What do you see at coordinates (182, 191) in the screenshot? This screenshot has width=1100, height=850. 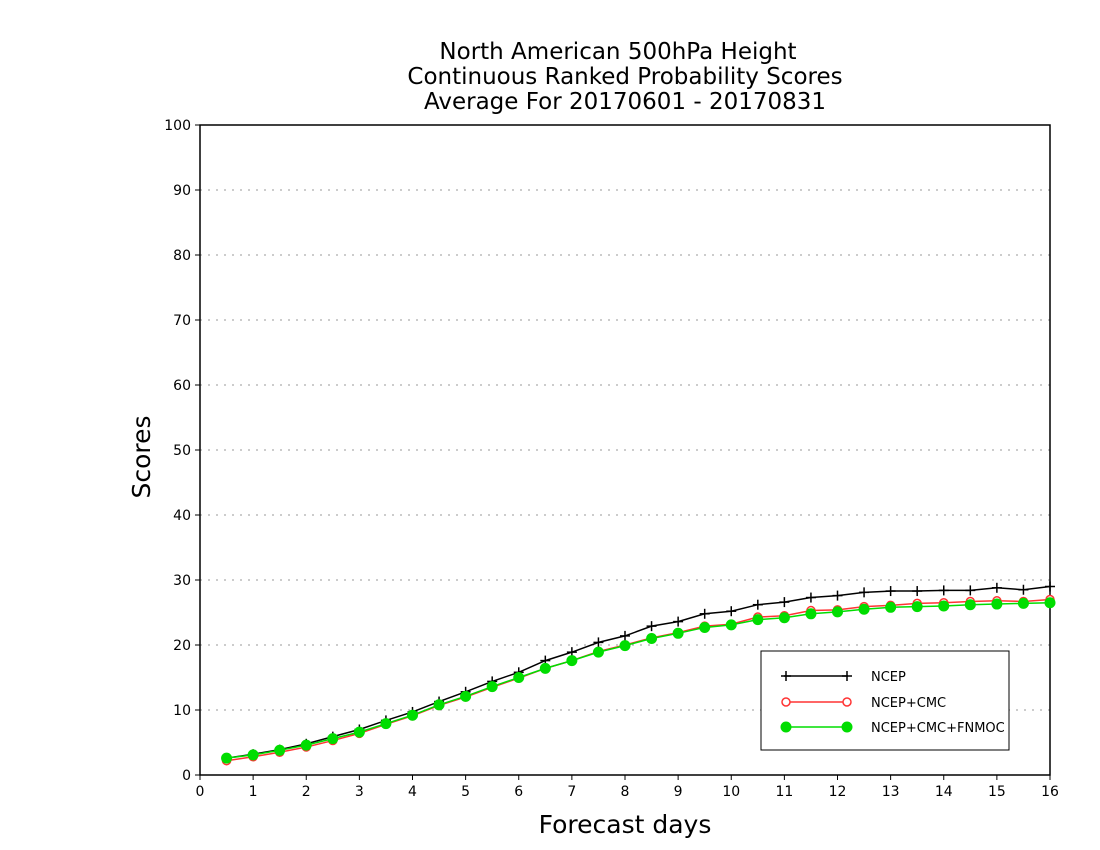 I see `y-tick-label: 90` at bounding box center [182, 191].